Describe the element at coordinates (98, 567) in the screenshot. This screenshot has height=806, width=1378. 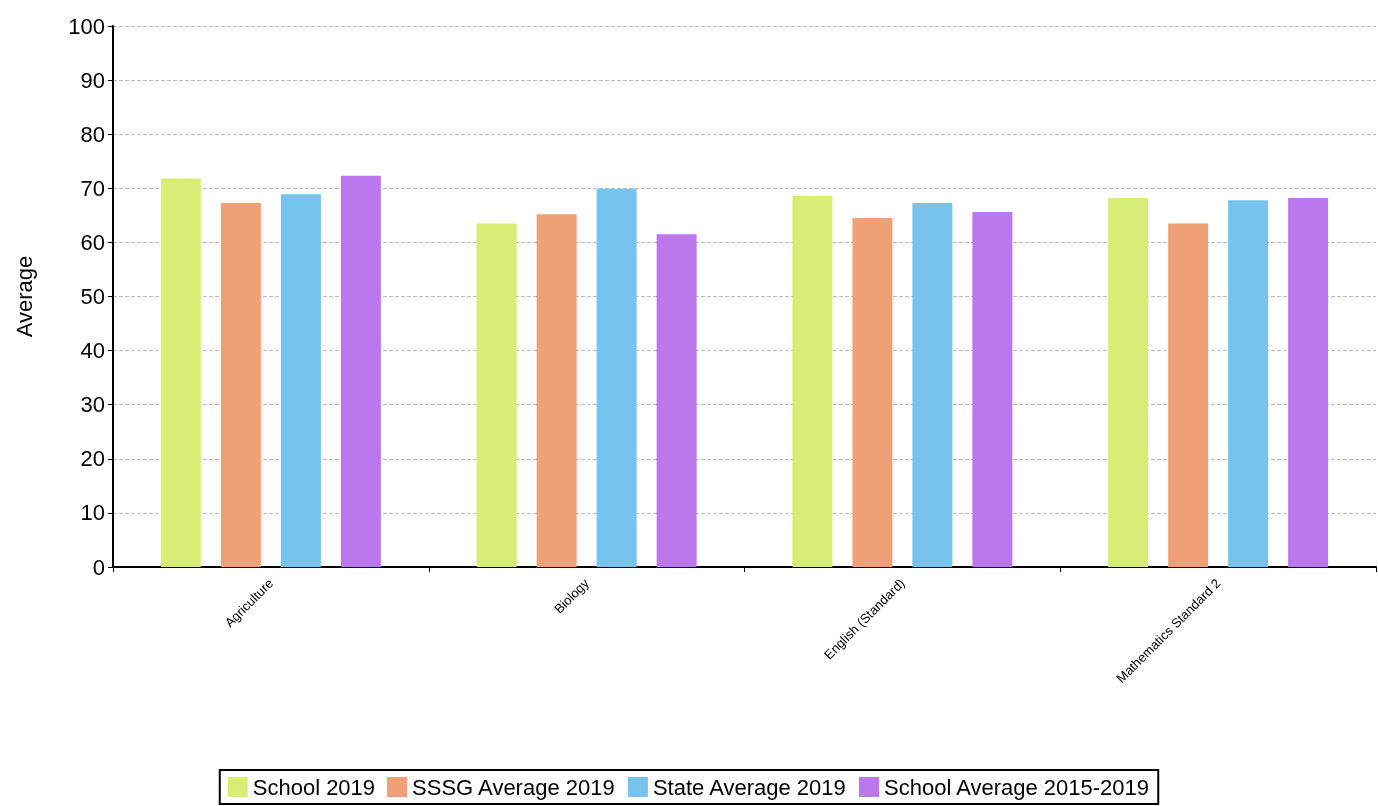
I see `y-tick-label: 0` at that location.